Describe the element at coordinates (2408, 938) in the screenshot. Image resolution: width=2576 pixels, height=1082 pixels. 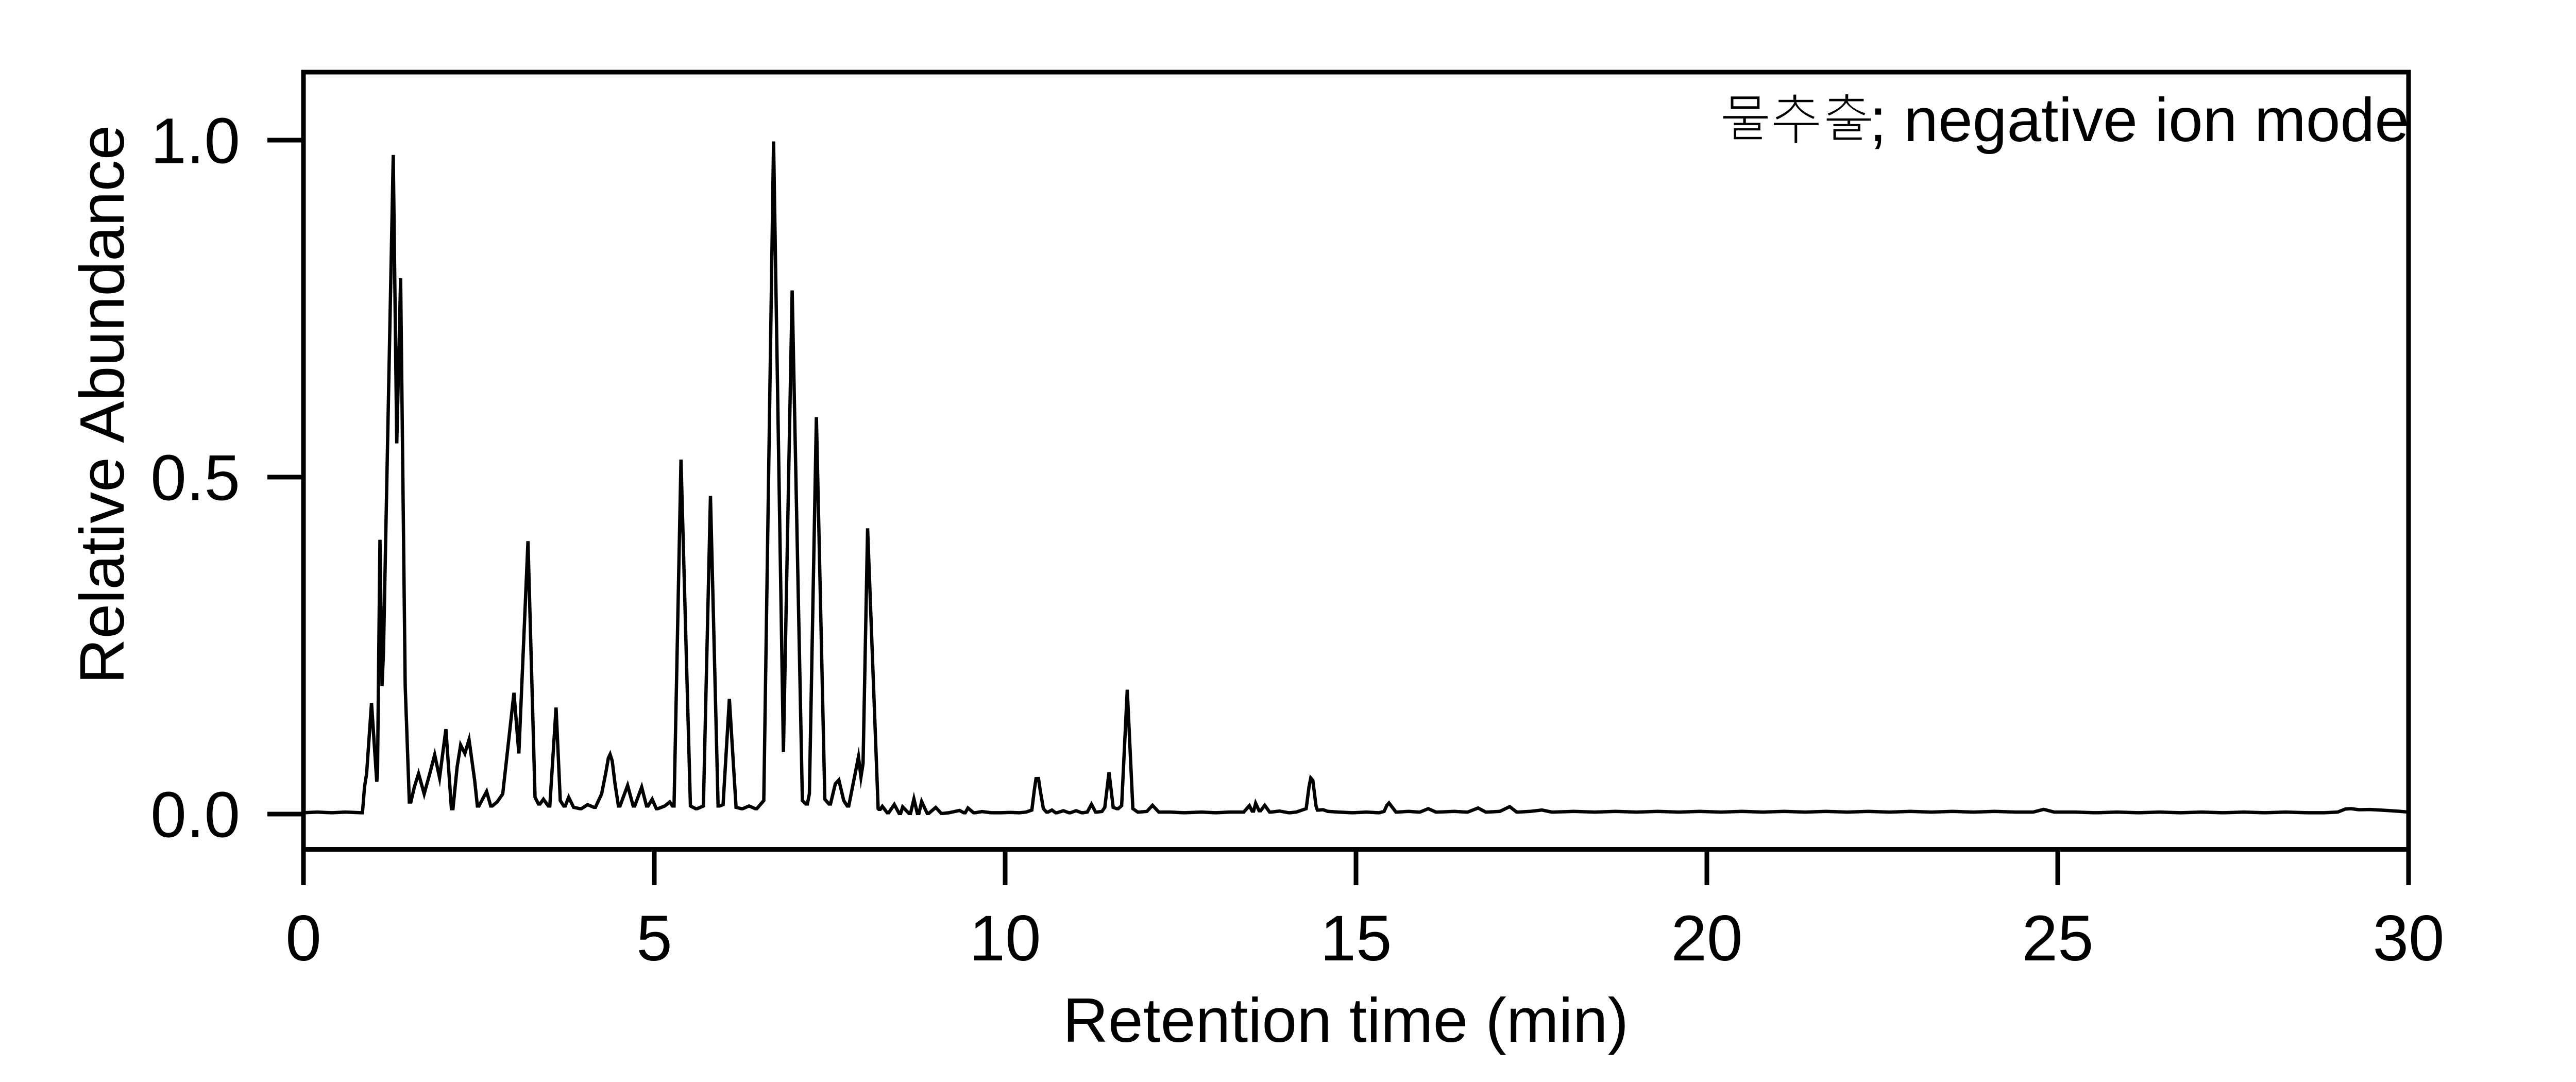
I see `svg-text: 30` at that location.